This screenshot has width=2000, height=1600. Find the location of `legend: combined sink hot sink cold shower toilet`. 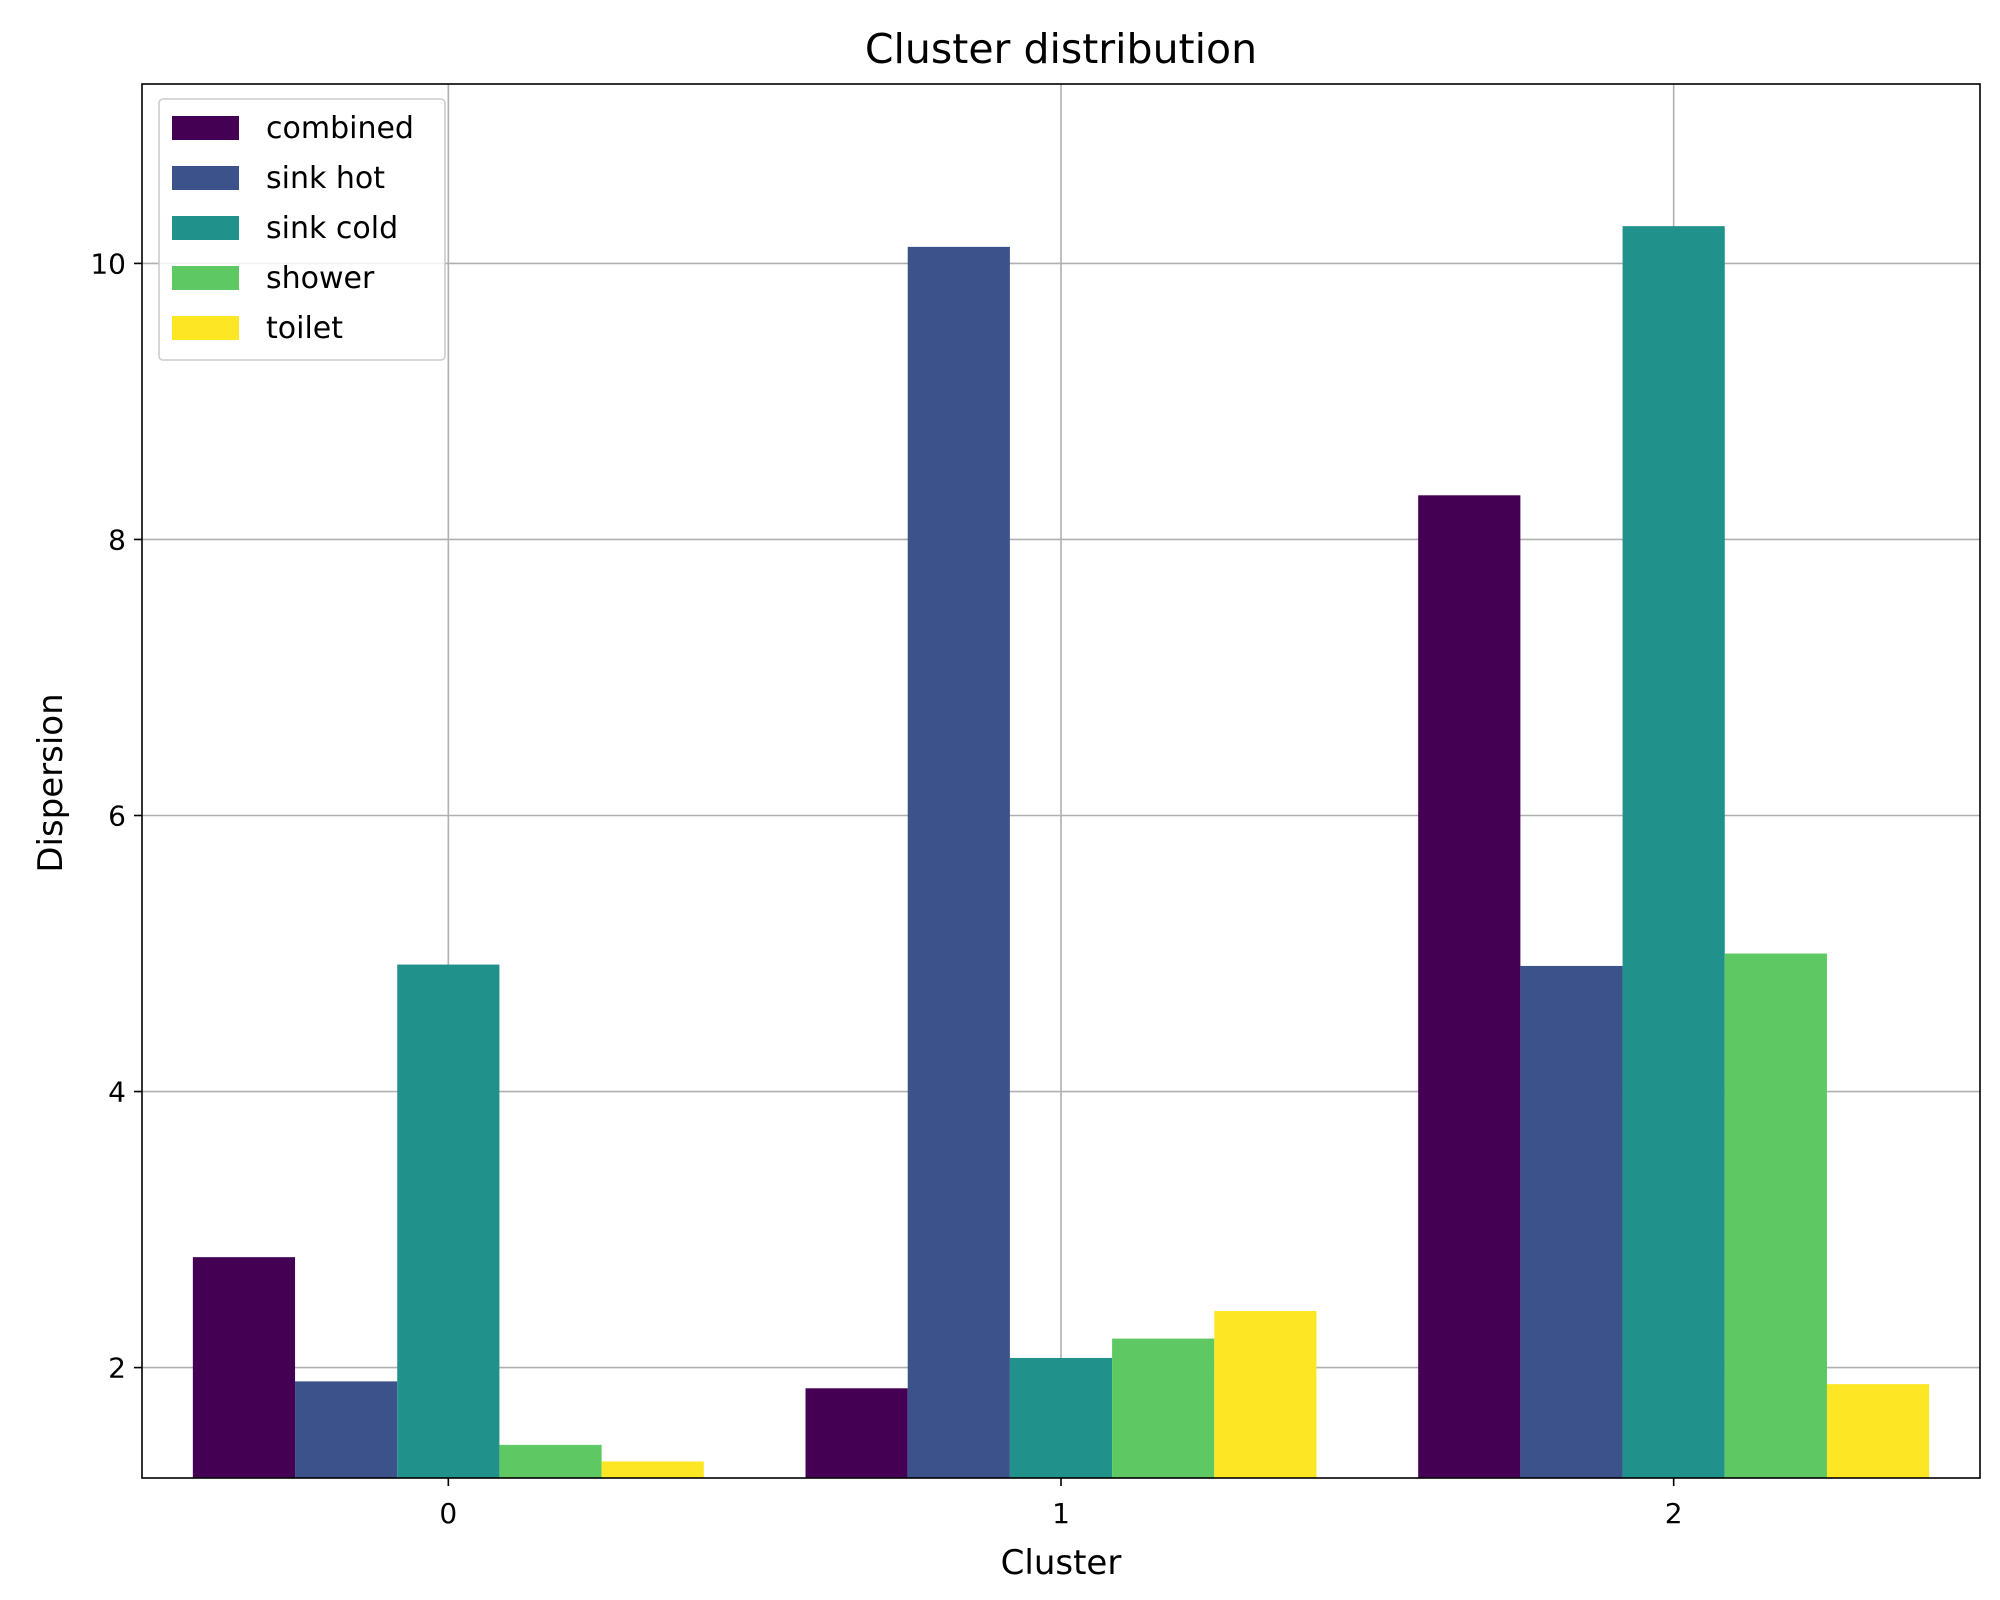

legend: combined sink hot sink cold shower toilet is located at coordinates (302, 229).